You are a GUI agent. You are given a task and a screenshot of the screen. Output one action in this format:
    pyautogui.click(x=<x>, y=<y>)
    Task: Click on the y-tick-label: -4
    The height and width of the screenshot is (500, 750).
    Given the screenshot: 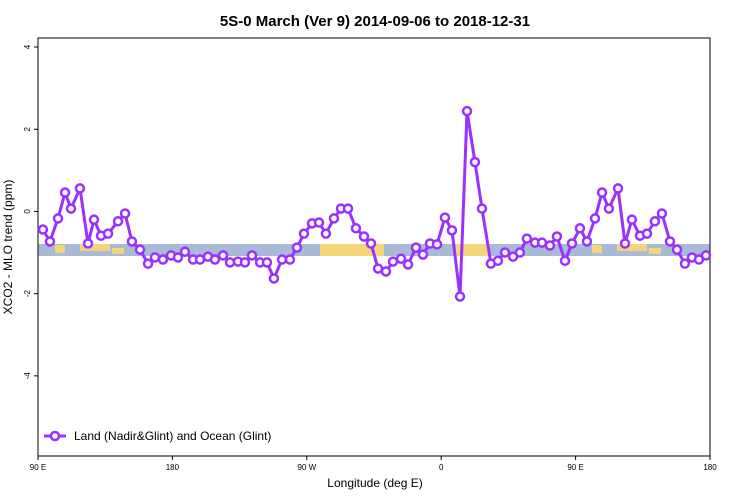 What is the action you would take?
    pyautogui.click(x=27, y=376)
    